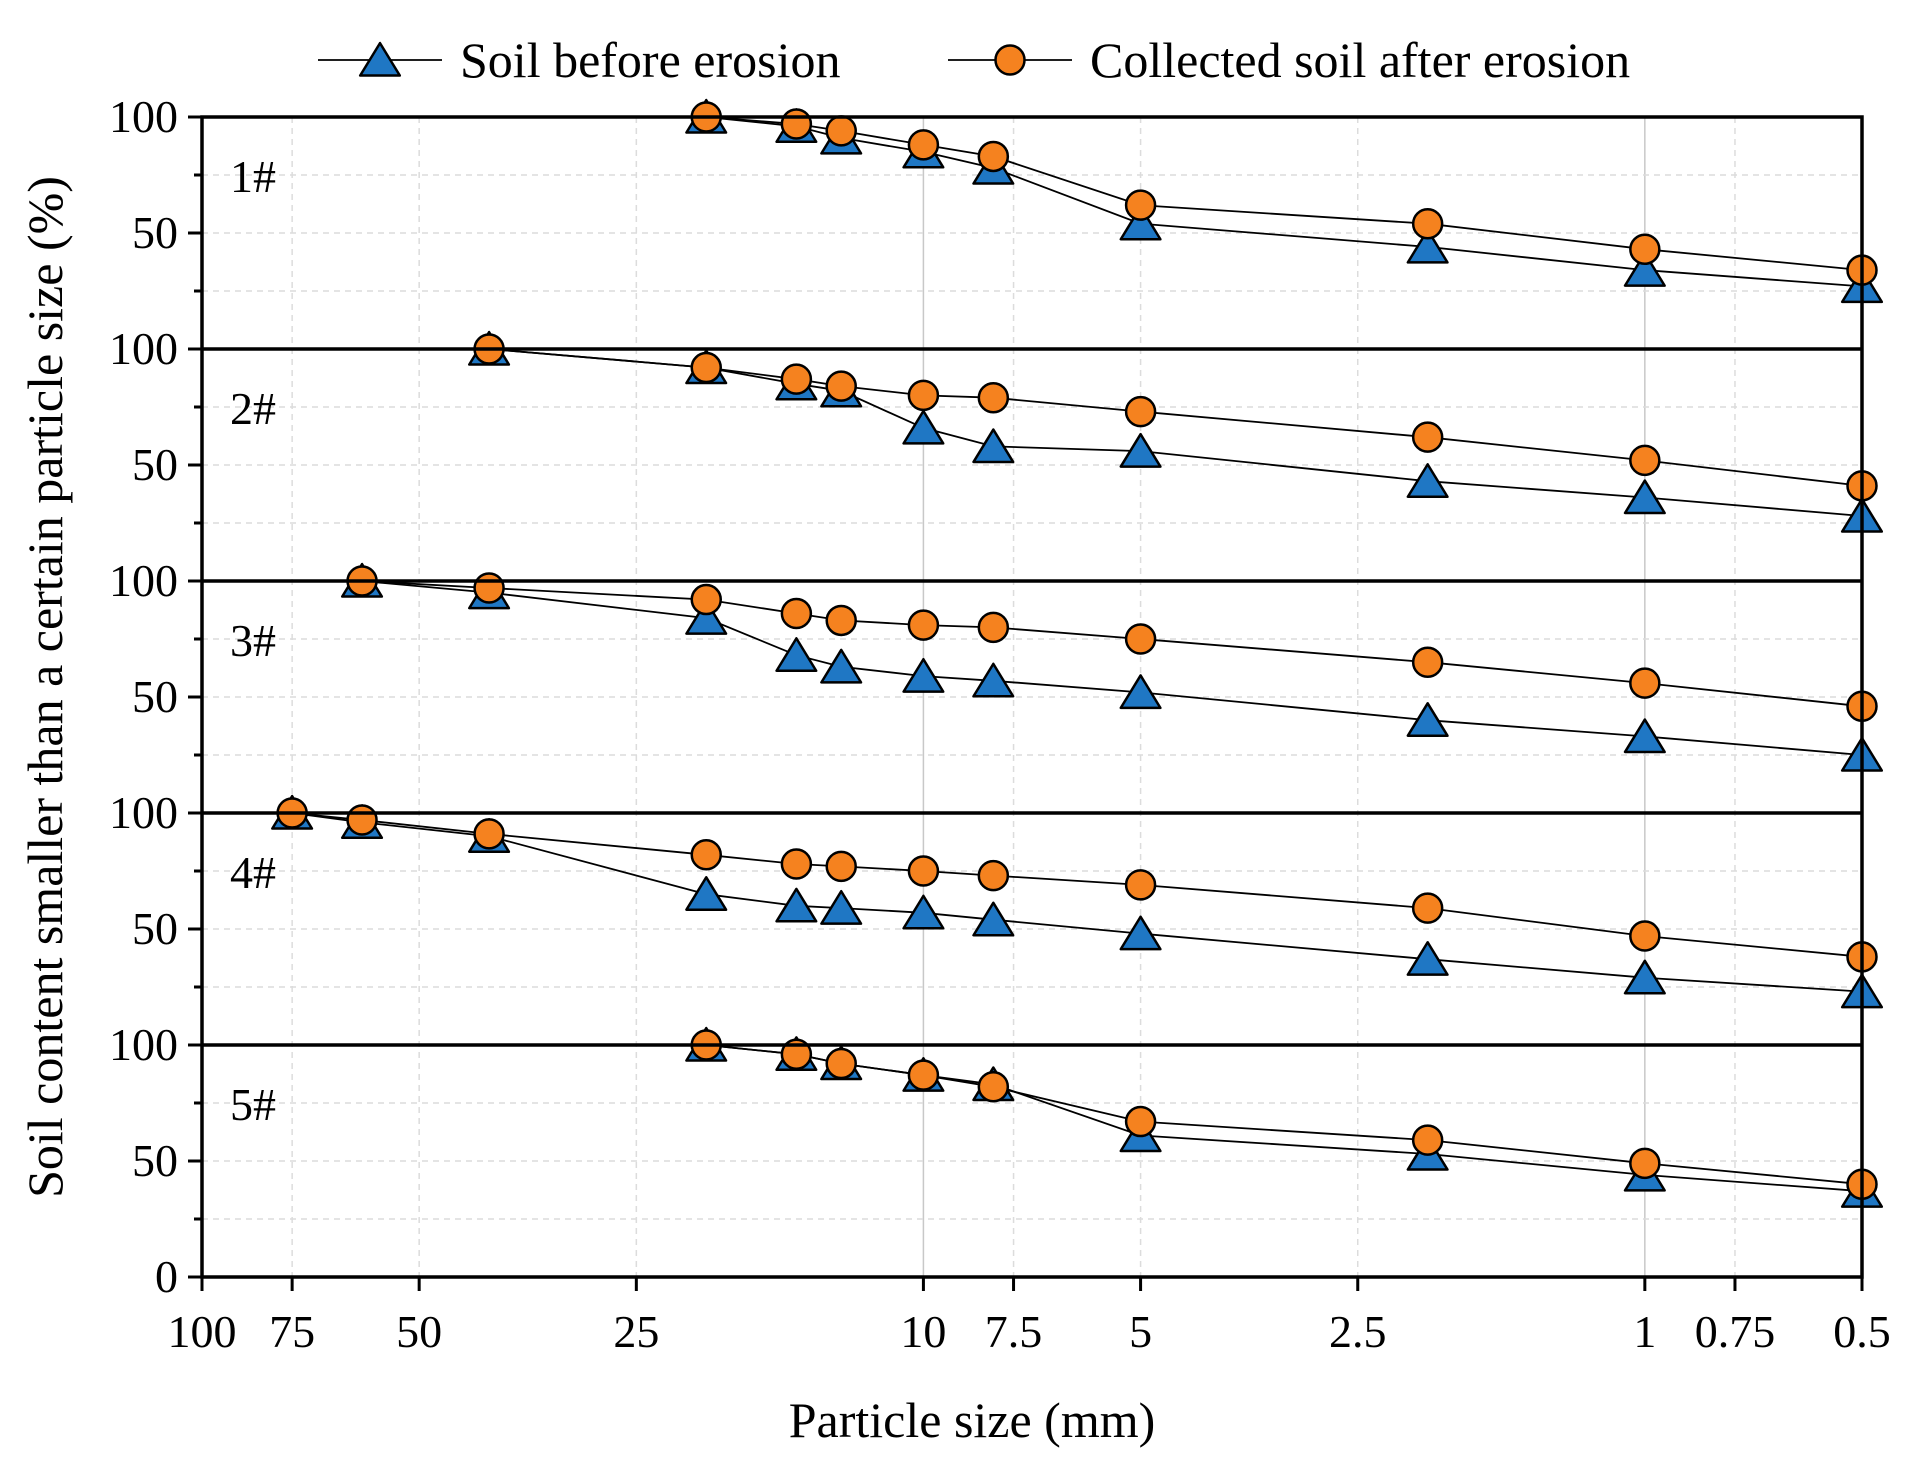  What do you see at coordinates (923, 1331) in the screenshot?
I see `x-tick-label: 10` at bounding box center [923, 1331].